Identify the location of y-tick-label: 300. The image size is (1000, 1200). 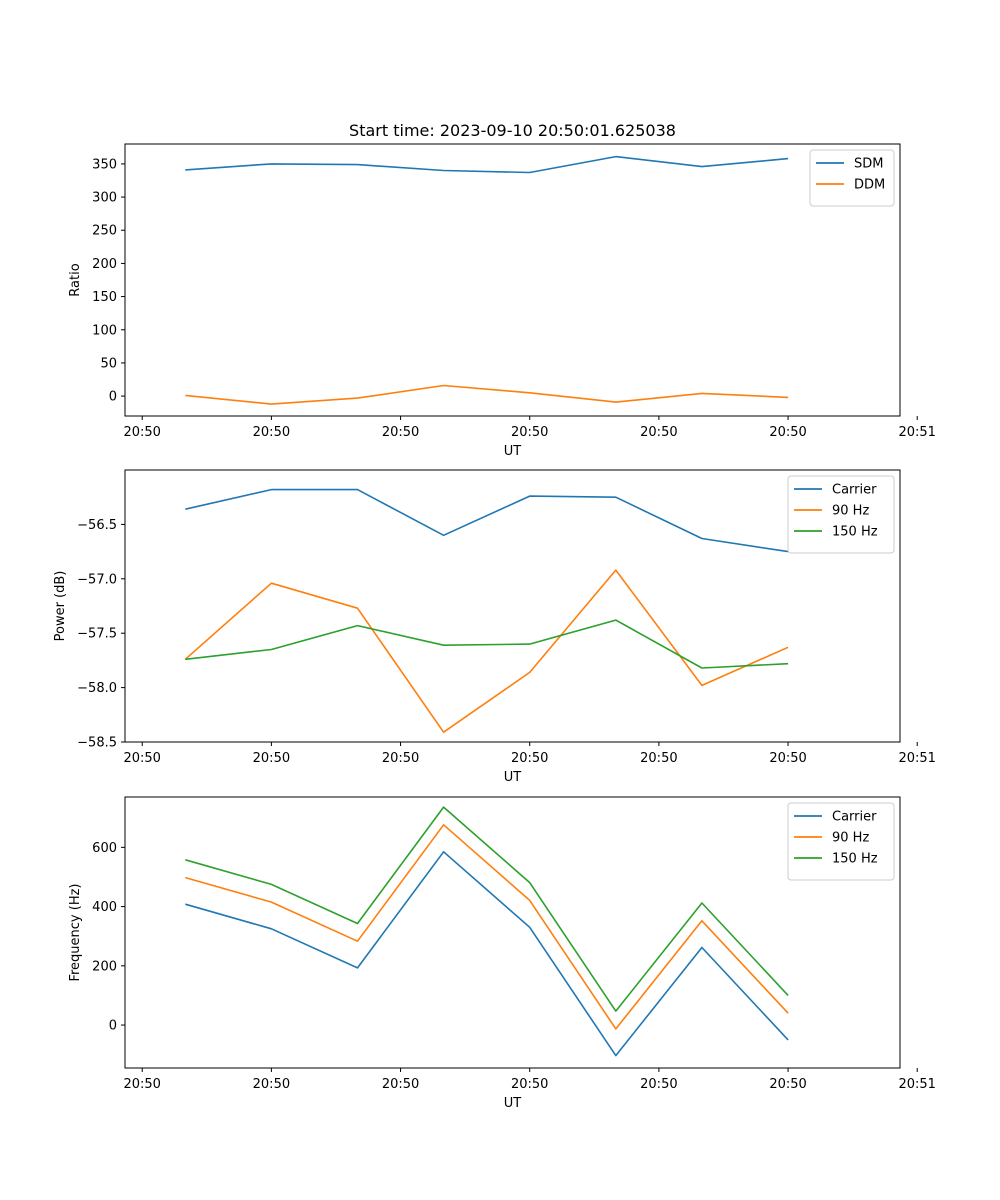
(104, 198).